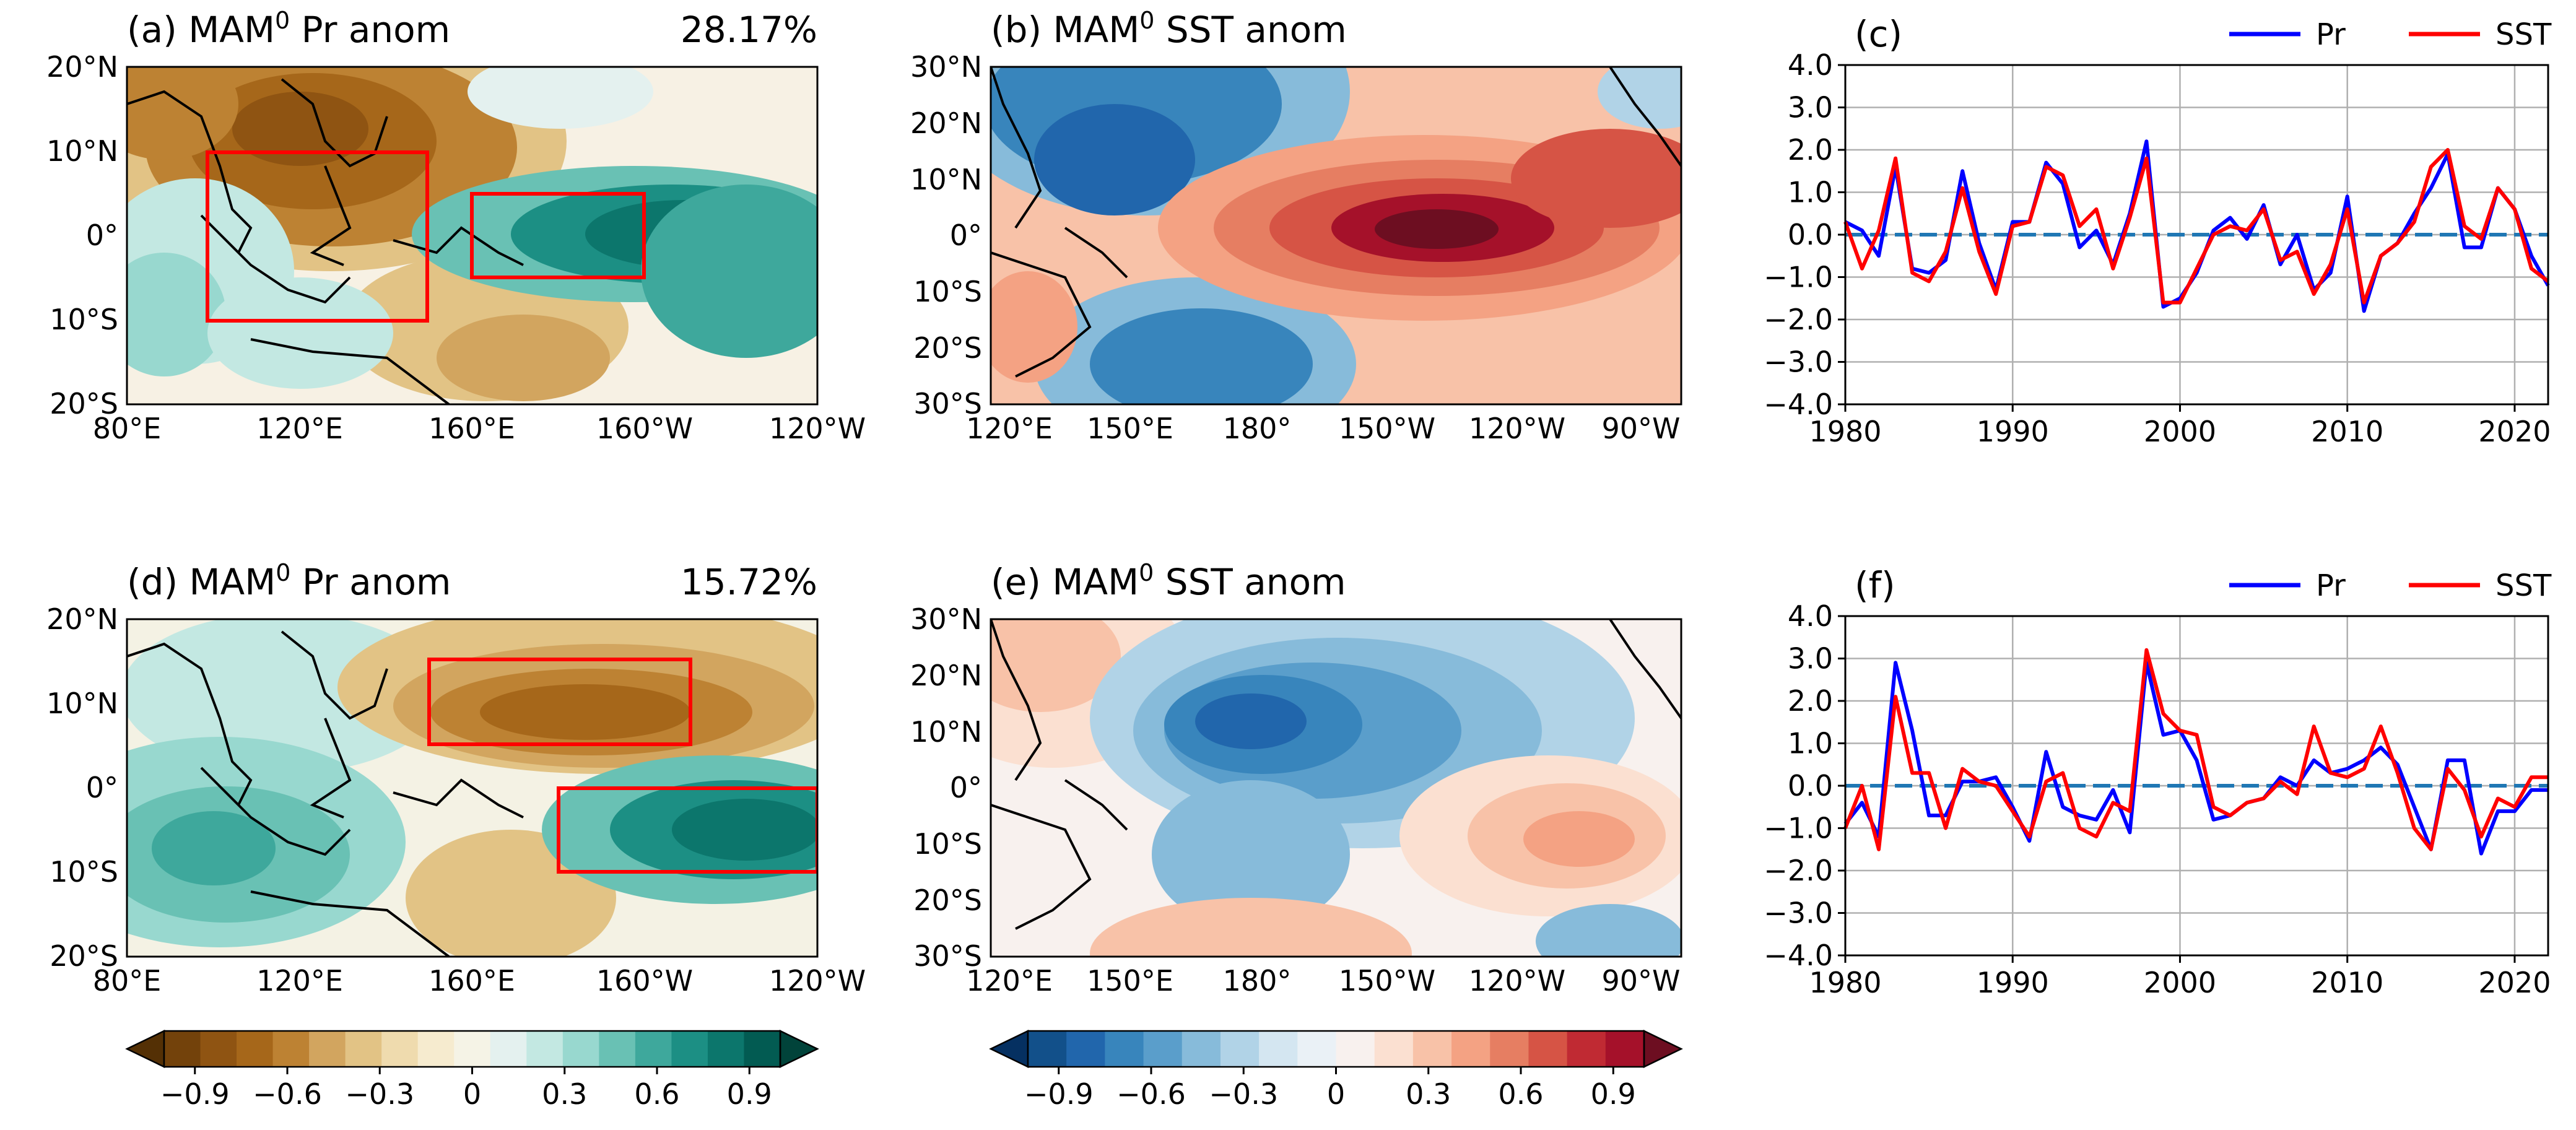  I want to click on map-e-frame, so click(1336, 788).